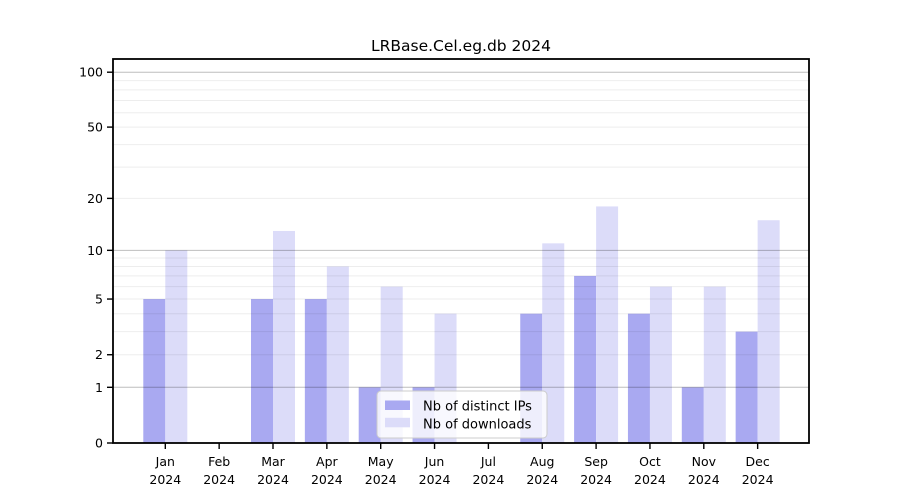 The image size is (900, 500). Describe the element at coordinates (99, 354) in the screenshot. I see `y-tick-label: 2` at that location.